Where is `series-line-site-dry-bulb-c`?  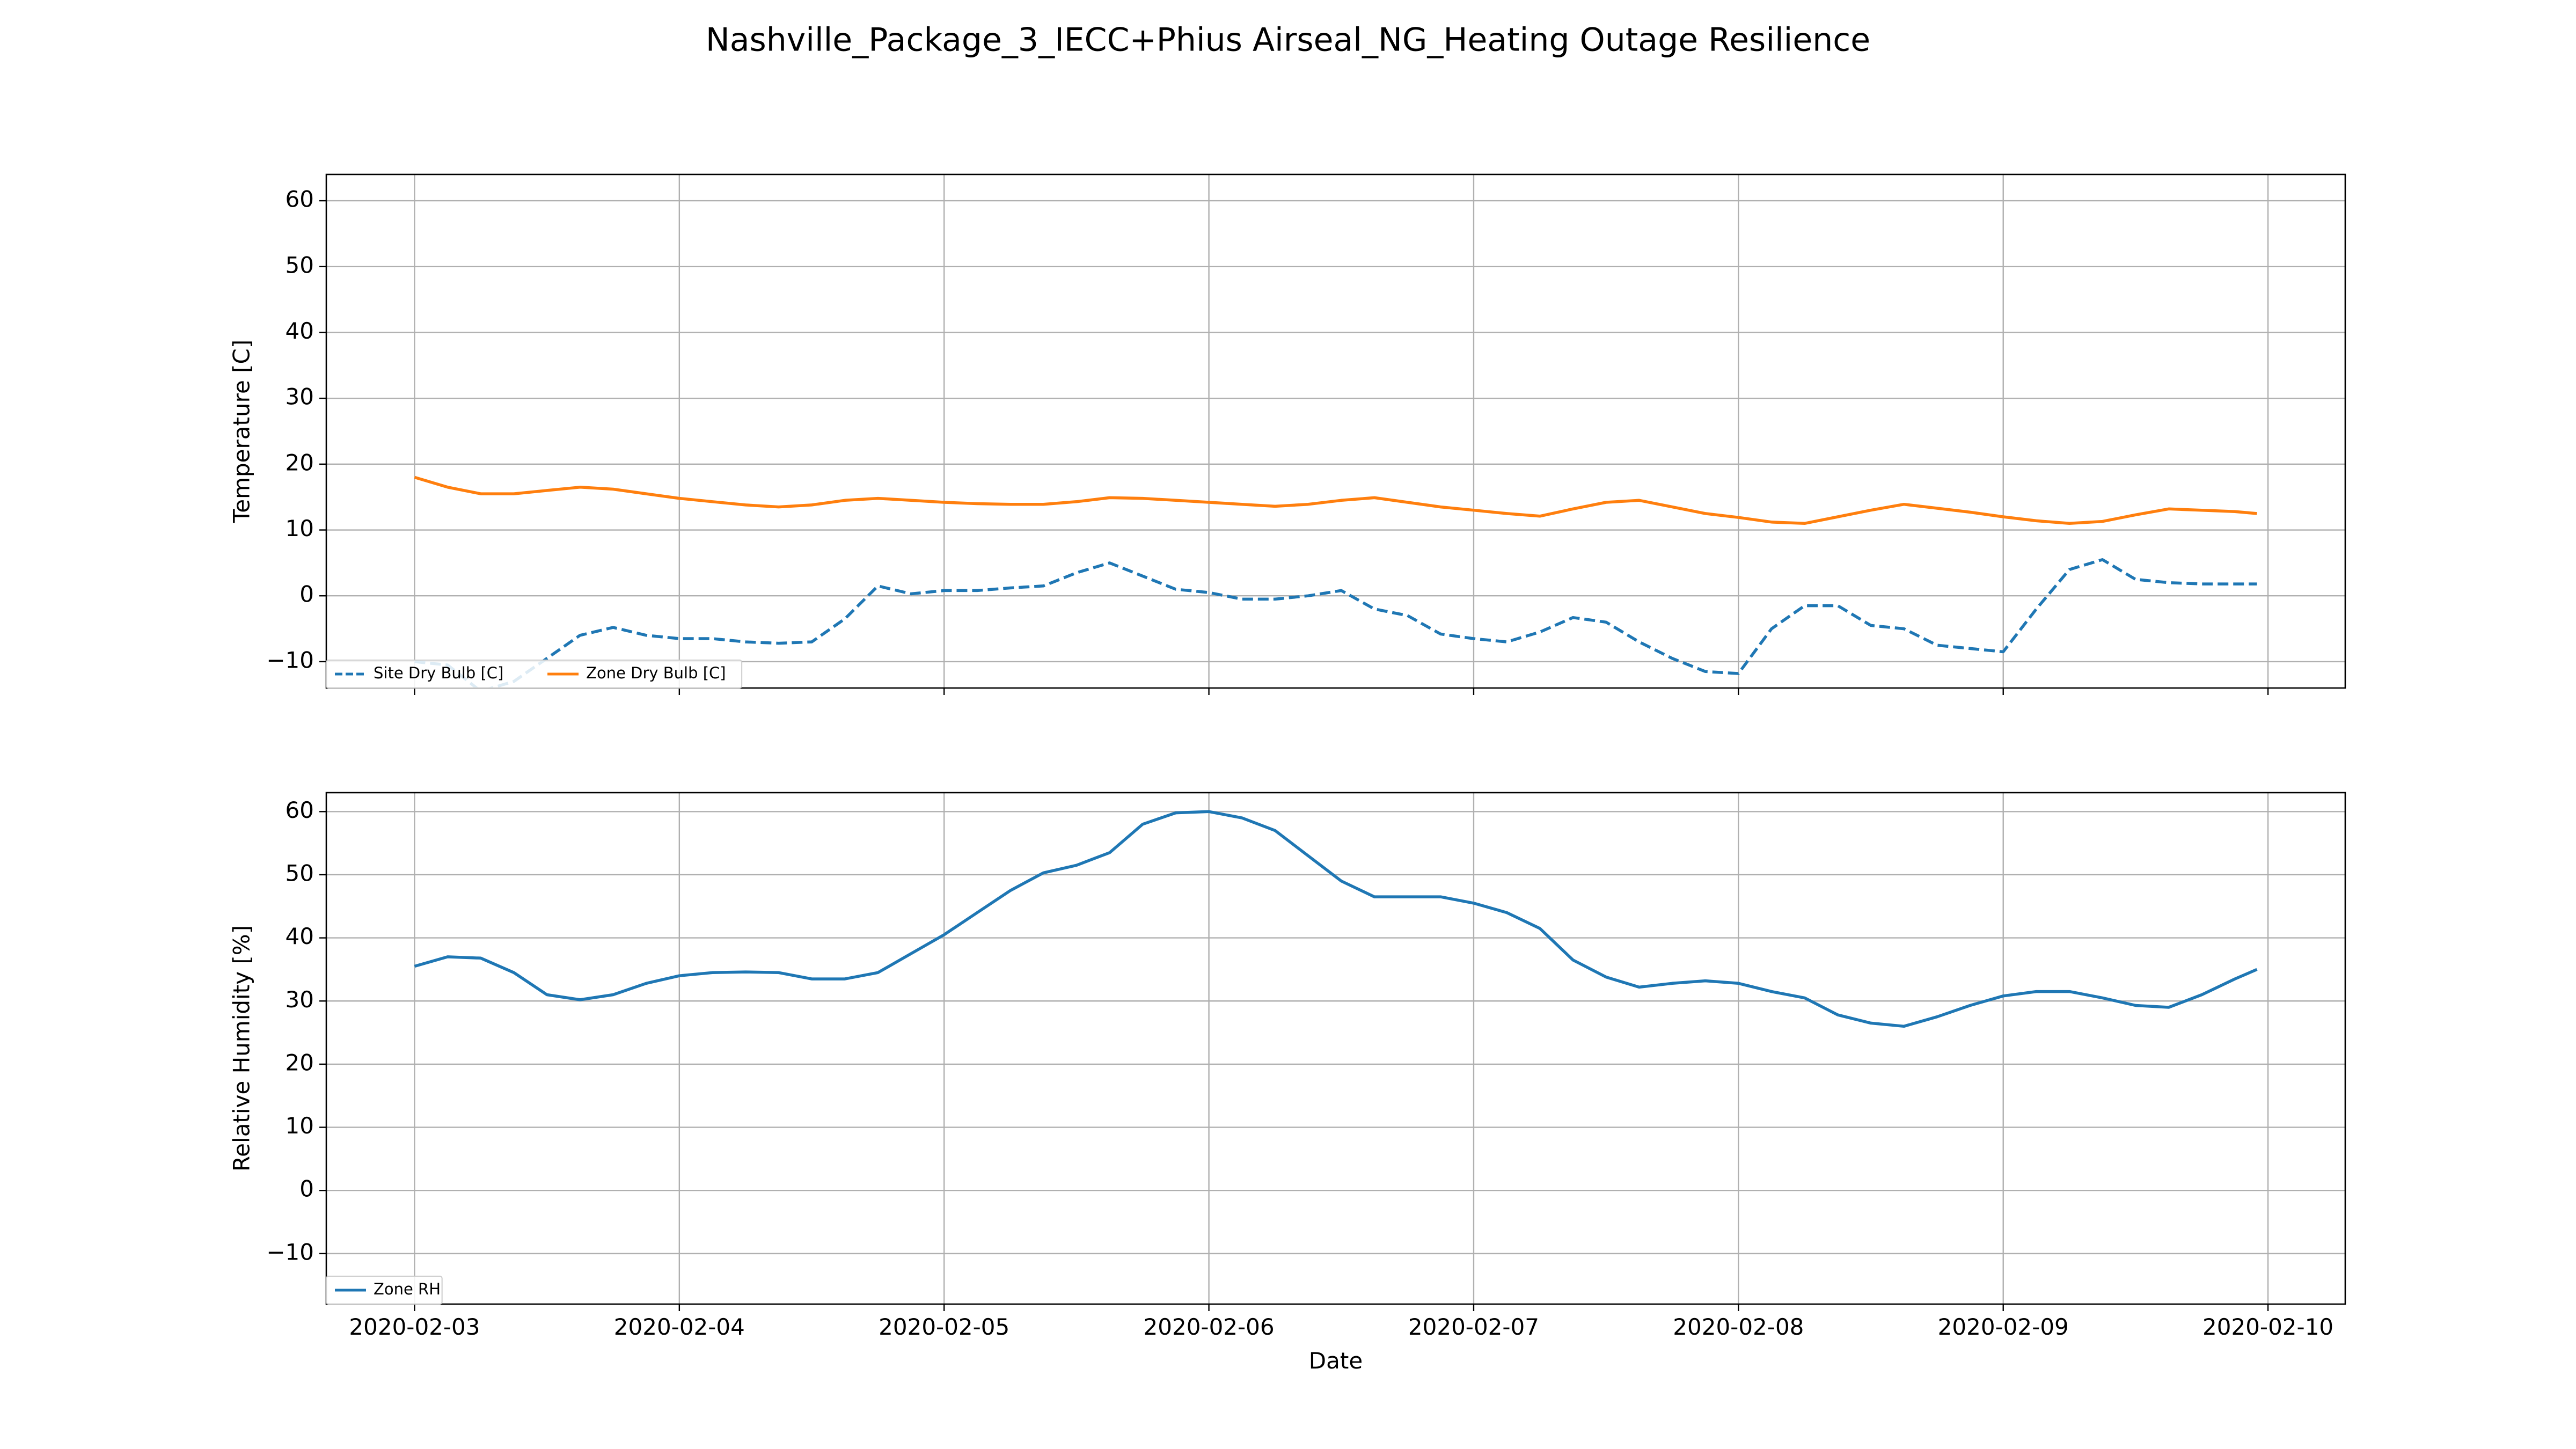
series-line-site-dry-bulb-c is located at coordinates (1335, 623).